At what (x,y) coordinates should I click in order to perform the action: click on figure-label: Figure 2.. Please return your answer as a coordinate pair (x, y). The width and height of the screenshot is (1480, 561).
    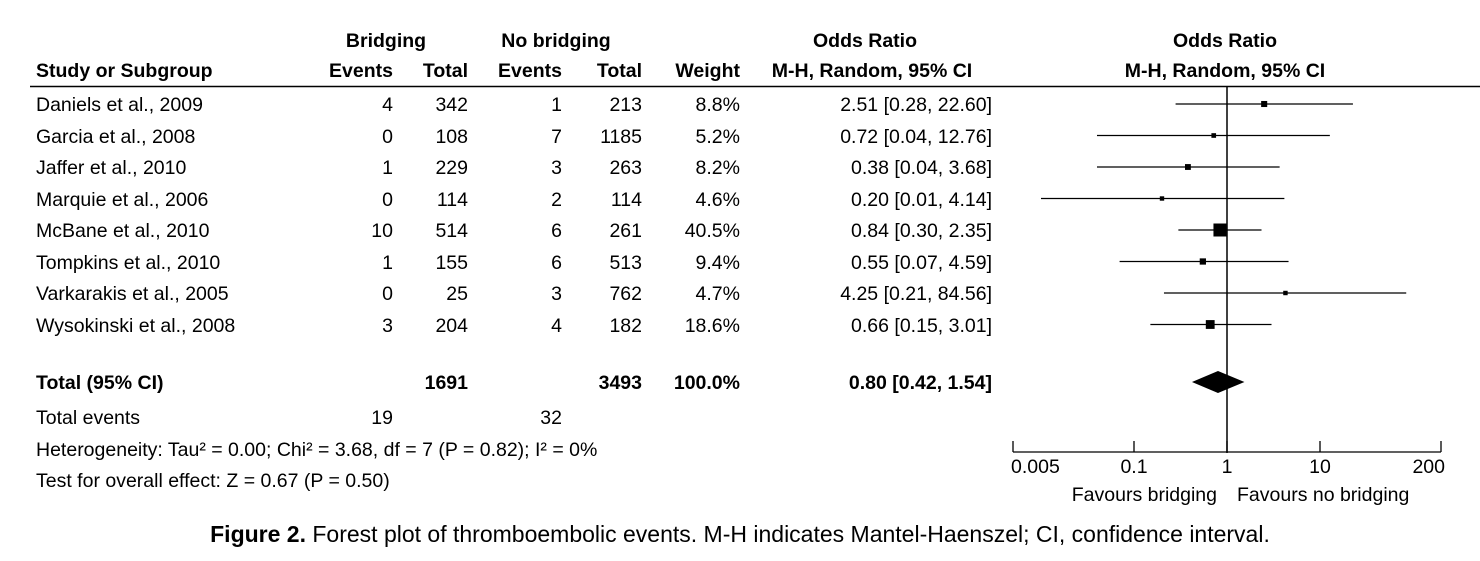
    Looking at the image, I should click on (258, 534).